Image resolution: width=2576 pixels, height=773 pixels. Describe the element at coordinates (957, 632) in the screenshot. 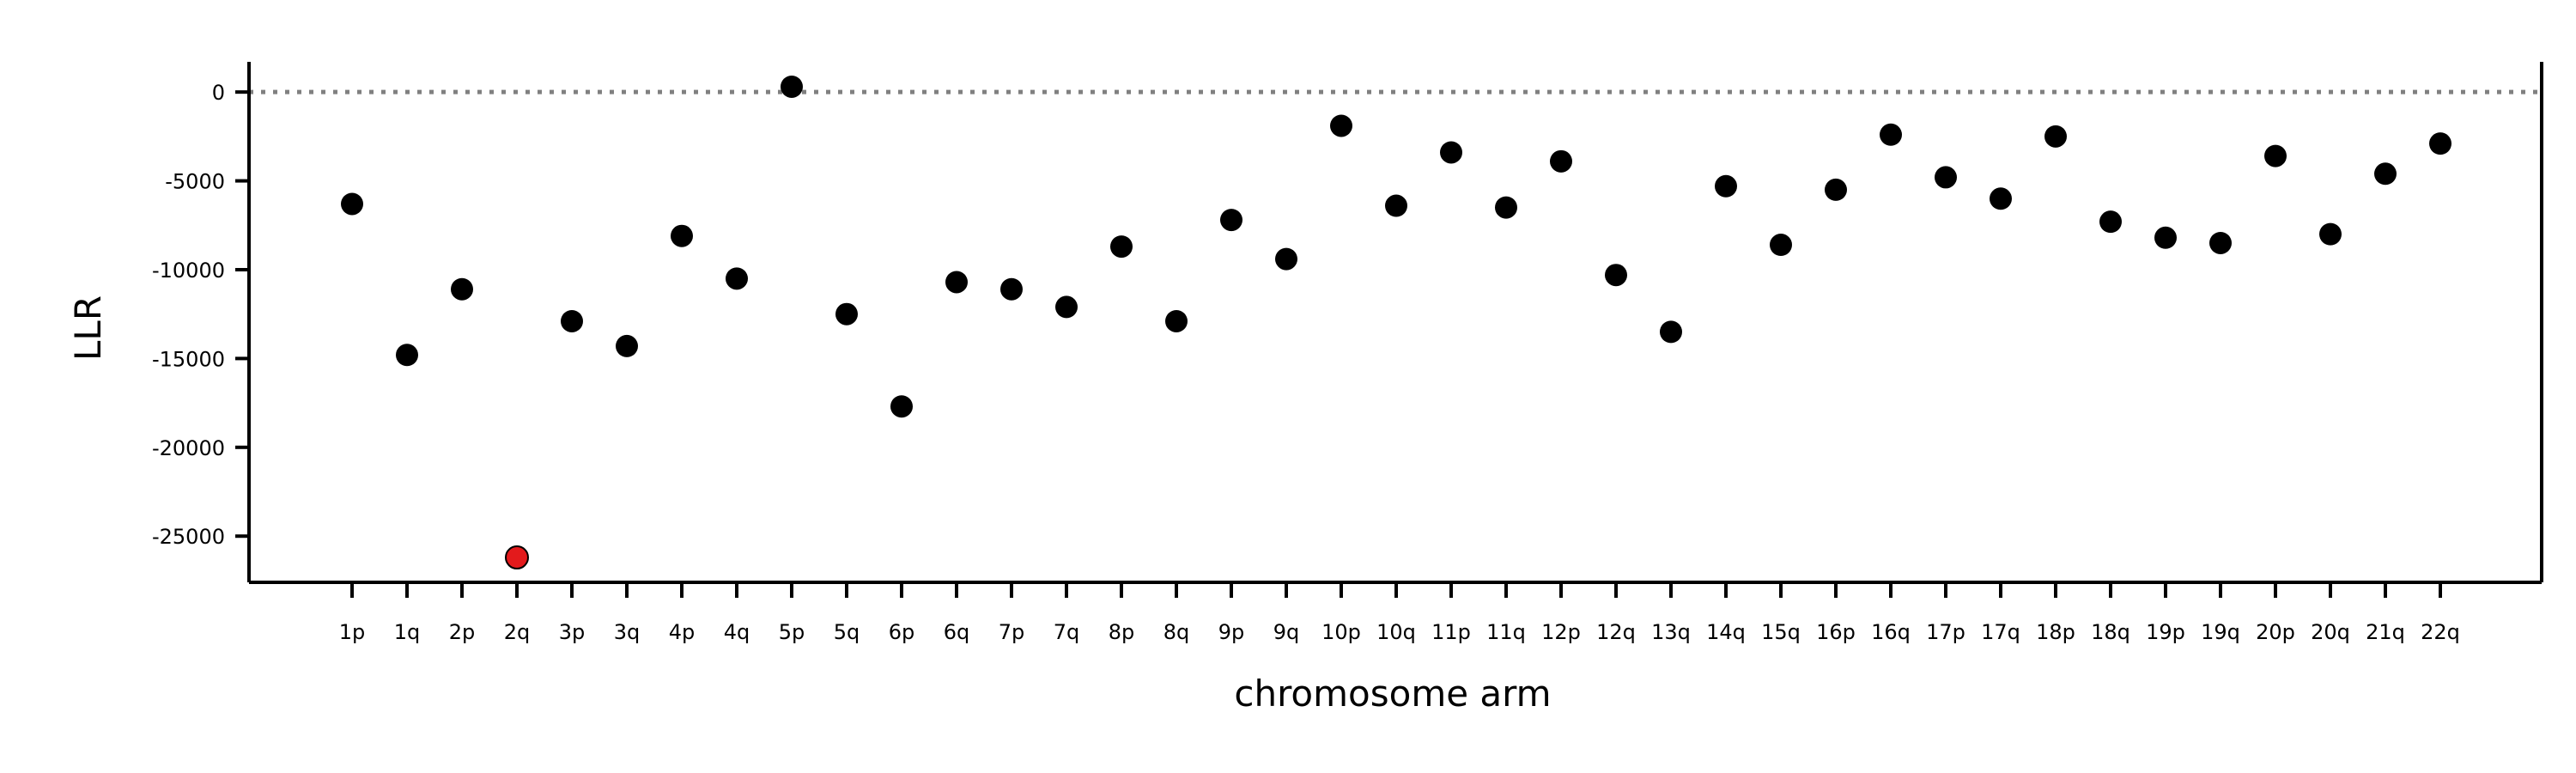

I see `x-tick-label: 6q` at that location.